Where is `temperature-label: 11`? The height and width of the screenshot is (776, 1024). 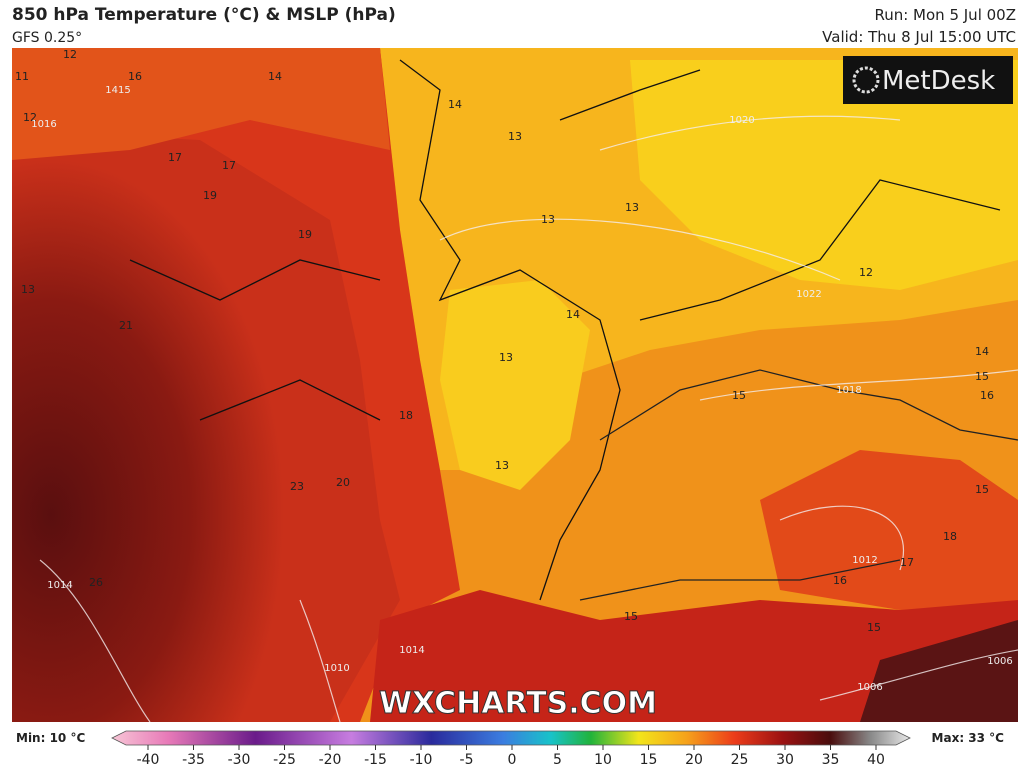
temperature-label: 11 is located at coordinates (22, 76).